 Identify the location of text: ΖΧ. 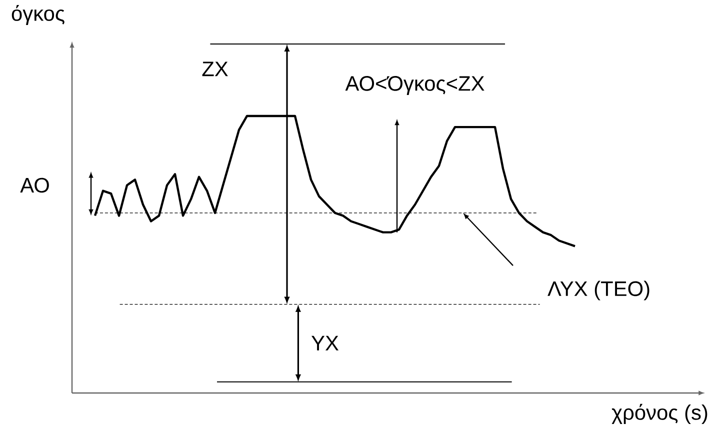
(215, 69).